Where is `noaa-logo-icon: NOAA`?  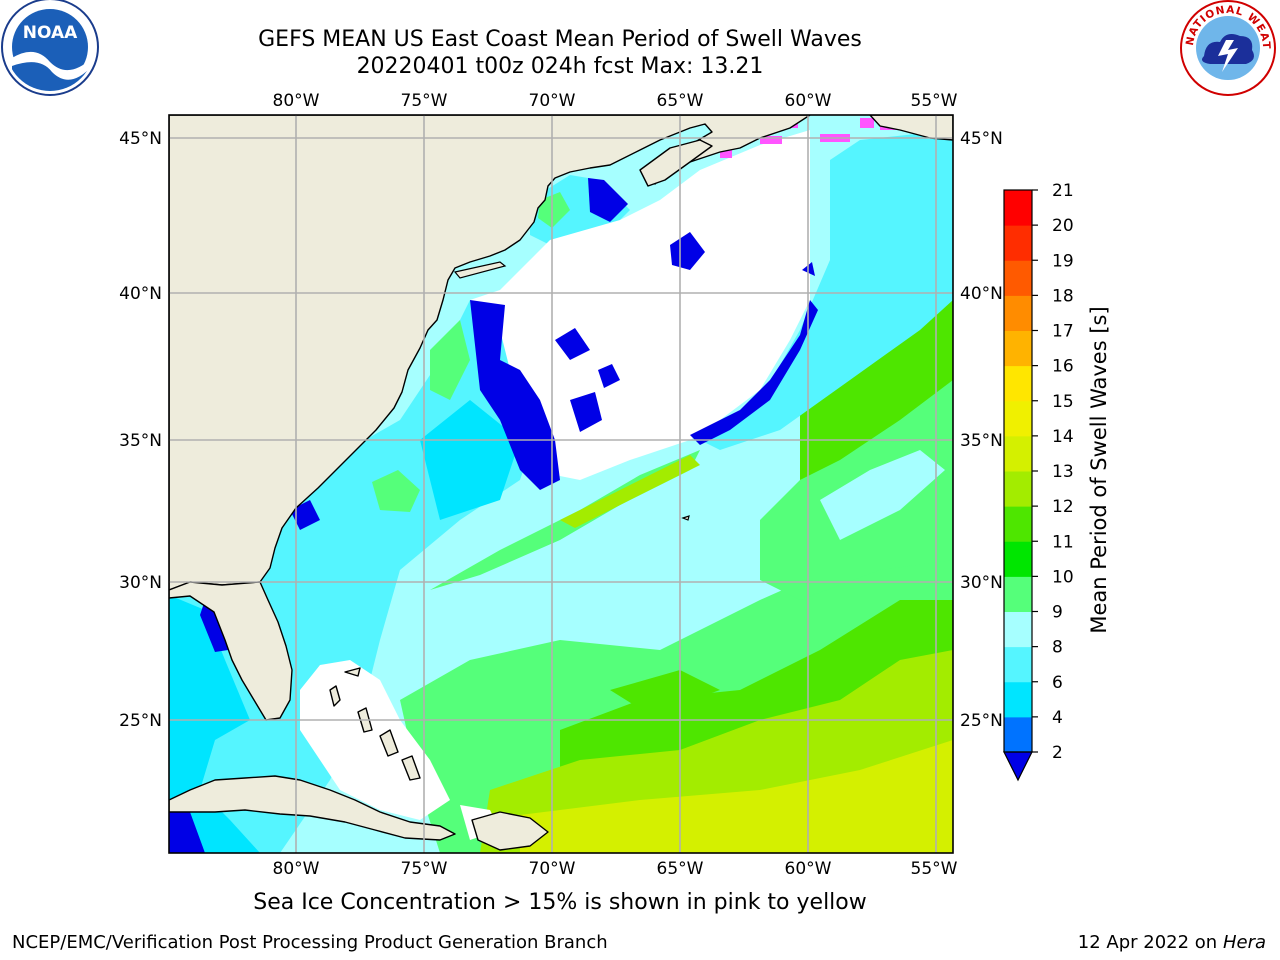
noaa-logo-icon: NOAA is located at coordinates (50, 48).